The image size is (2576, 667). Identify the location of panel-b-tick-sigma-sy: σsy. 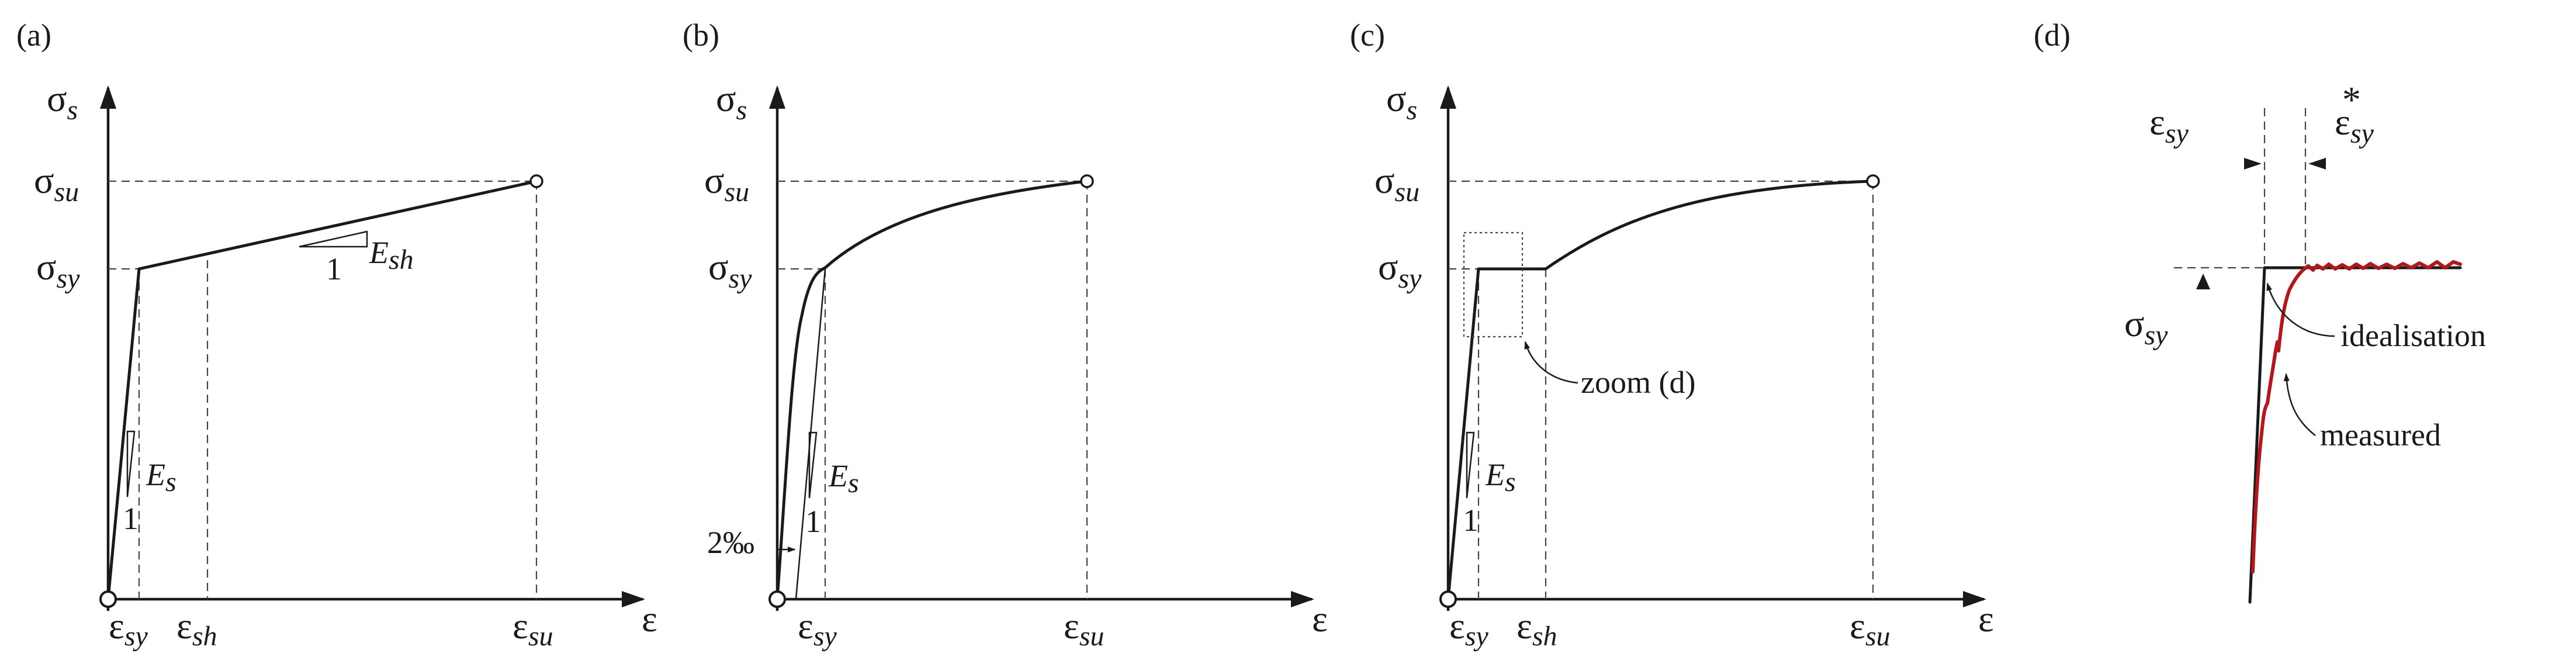
(730, 270).